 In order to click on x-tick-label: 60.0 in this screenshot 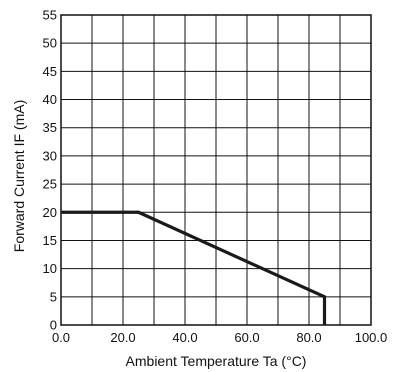, I will do `click(246, 337)`.